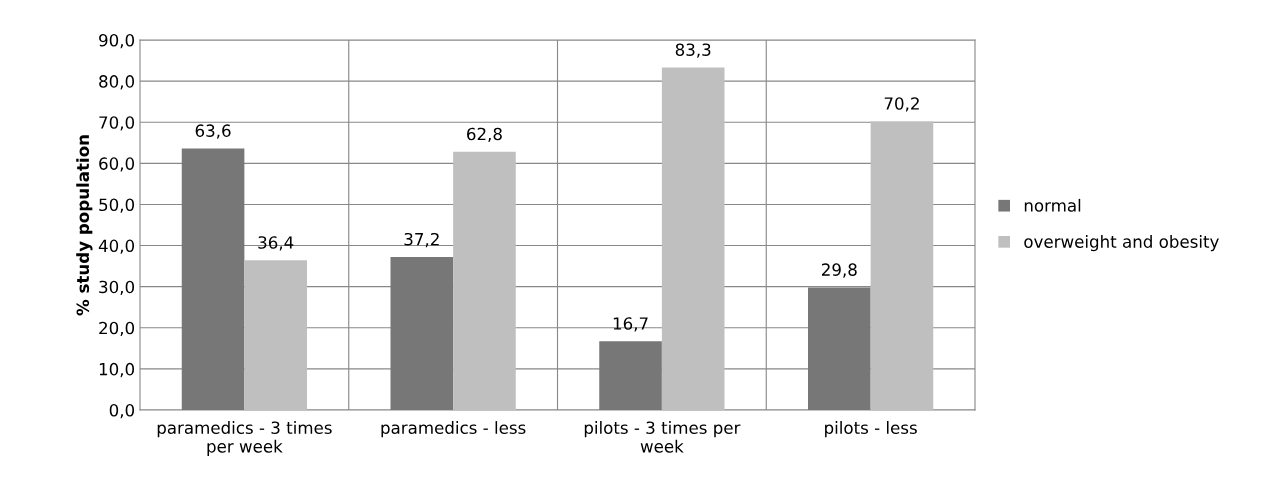 This screenshot has width=1284, height=490. What do you see at coordinates (213, 131) in the screenshot?
I see `data-label: 63,6` at bounding box center [213, 131].